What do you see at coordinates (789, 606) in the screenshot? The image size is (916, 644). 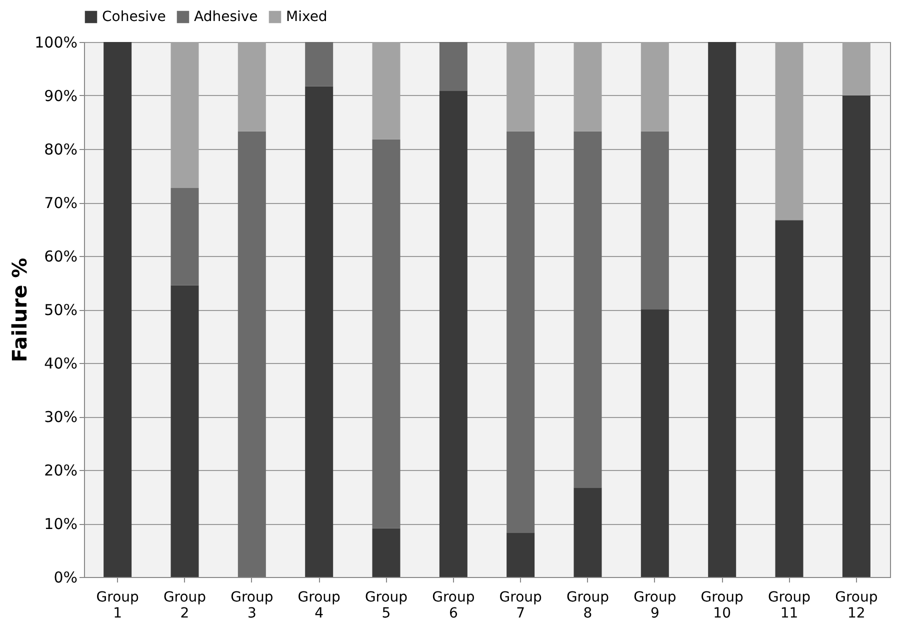 I see `x-tick-label: Group 11` at bounding box center [789, 606].